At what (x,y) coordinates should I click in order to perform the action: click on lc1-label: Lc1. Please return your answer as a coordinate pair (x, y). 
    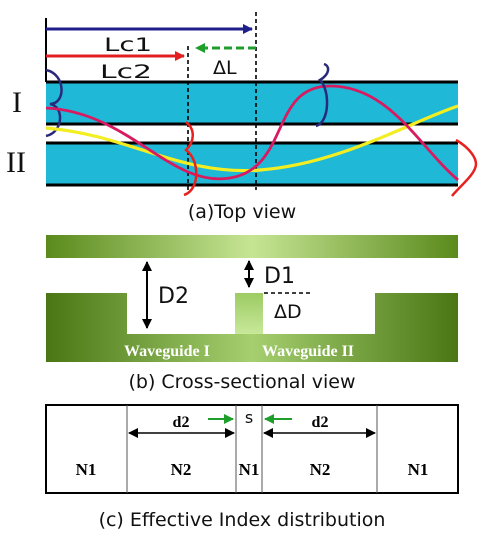
    Looking at the image, I should click on (128, 45).